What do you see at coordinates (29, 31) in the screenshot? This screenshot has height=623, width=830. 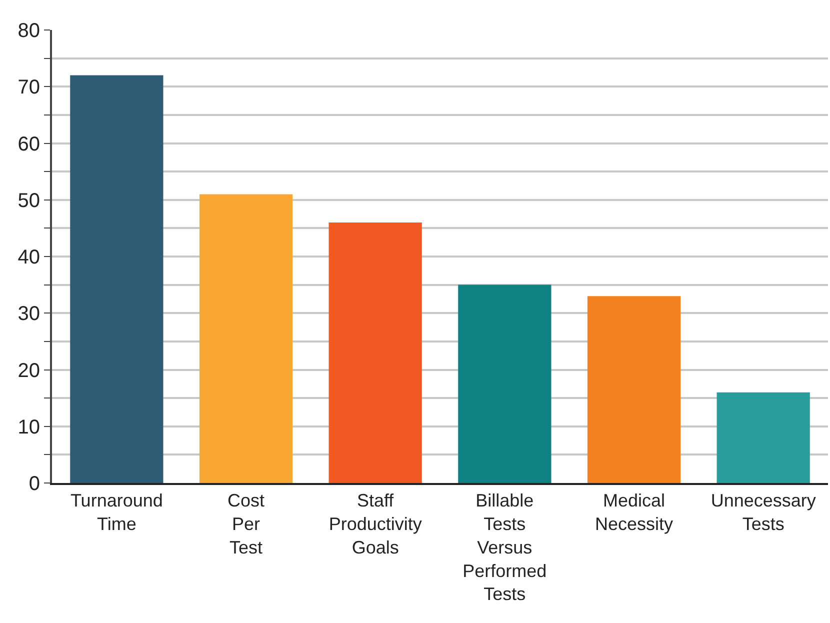 I see `y-tick-label: 80` at bounding box center [29, 31].